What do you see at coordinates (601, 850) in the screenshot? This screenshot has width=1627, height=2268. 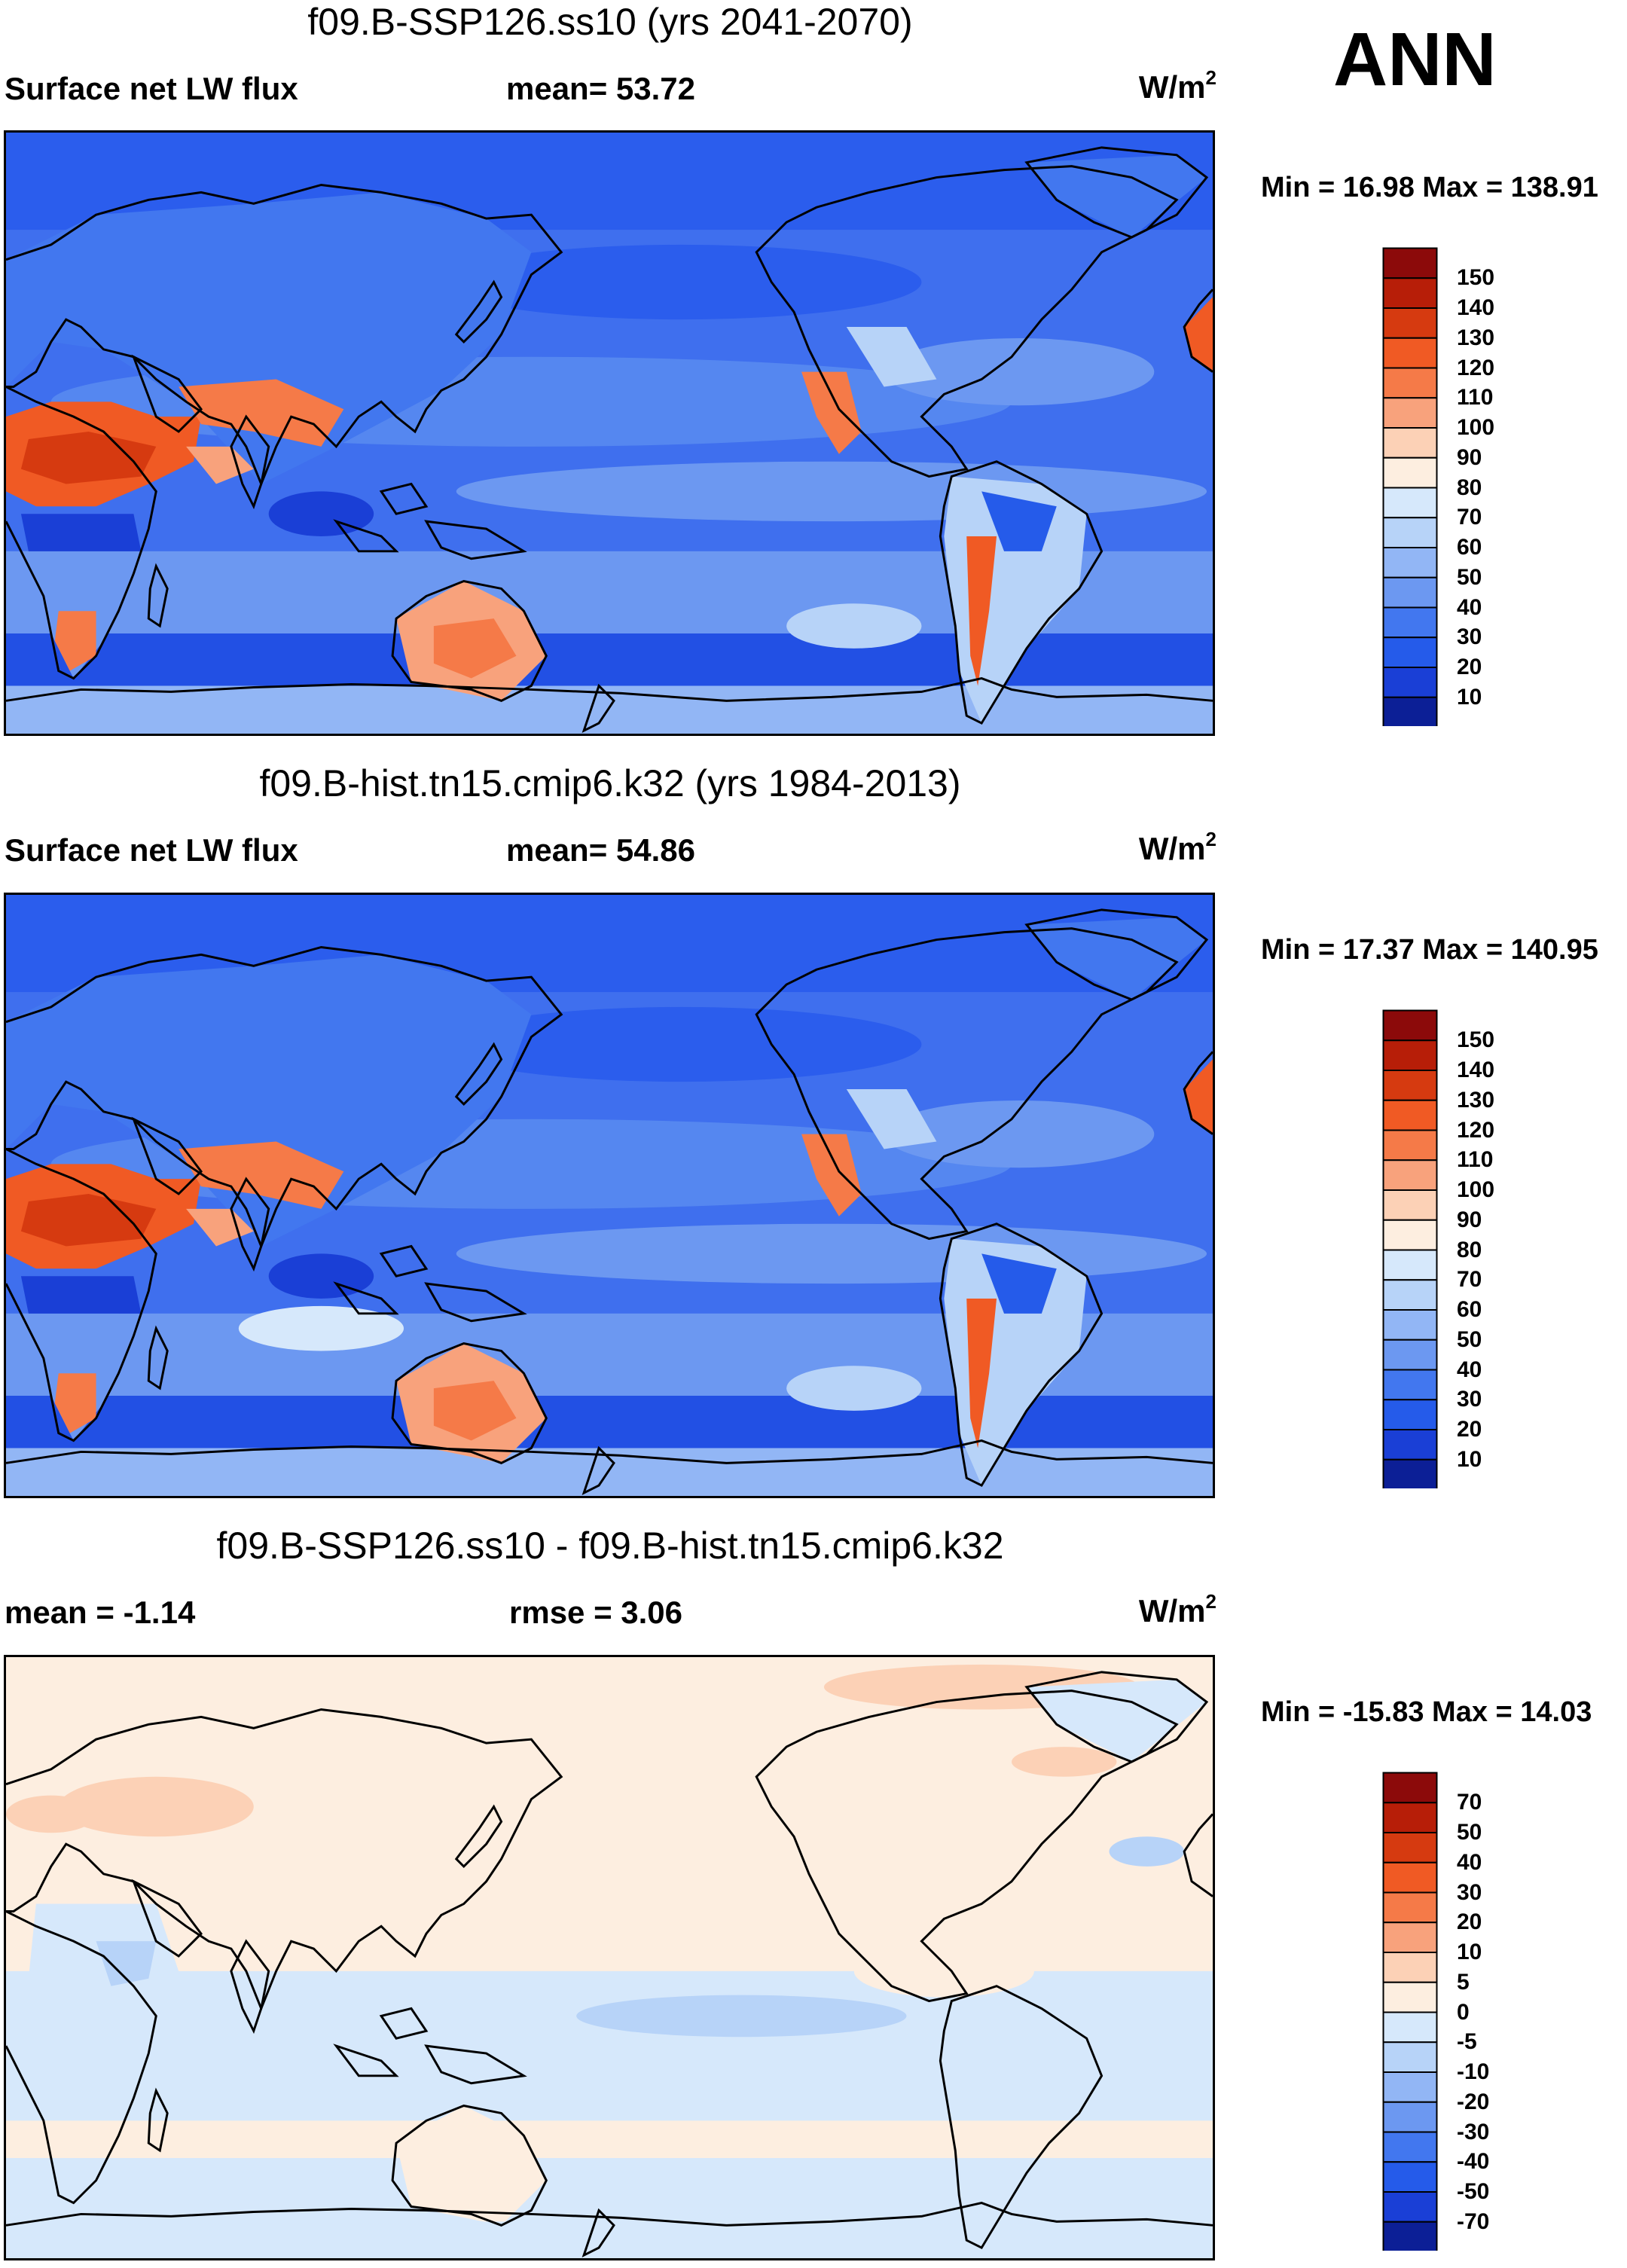 I see `mean-label: mean= 54.86` at bounding box center [601, 850].